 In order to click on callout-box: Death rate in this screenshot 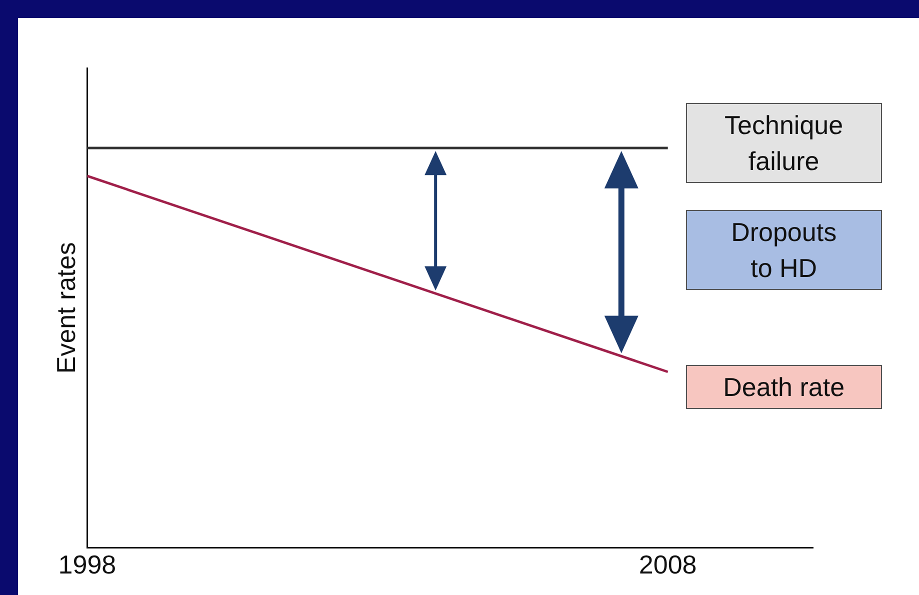, I will do `click(784, 386)`.